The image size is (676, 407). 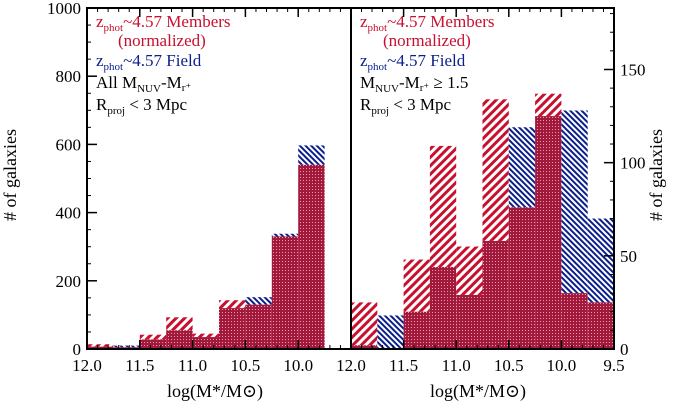 What do you see at coordinates (69, 76) in the screenshot?
I see `y-tick-label-0-4: 800` at bounding box center [69, 76].